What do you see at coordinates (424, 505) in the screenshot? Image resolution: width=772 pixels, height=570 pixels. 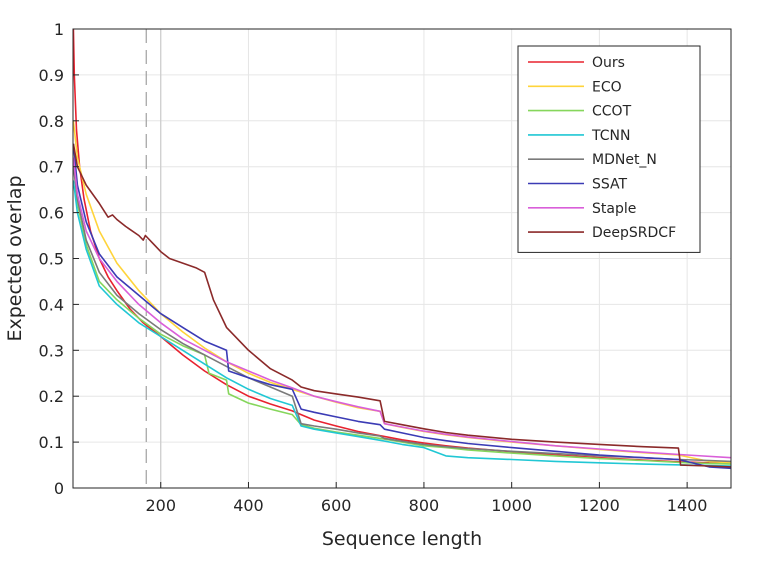 I see `x-tick-label: 800` at bounding box center [424, 505].